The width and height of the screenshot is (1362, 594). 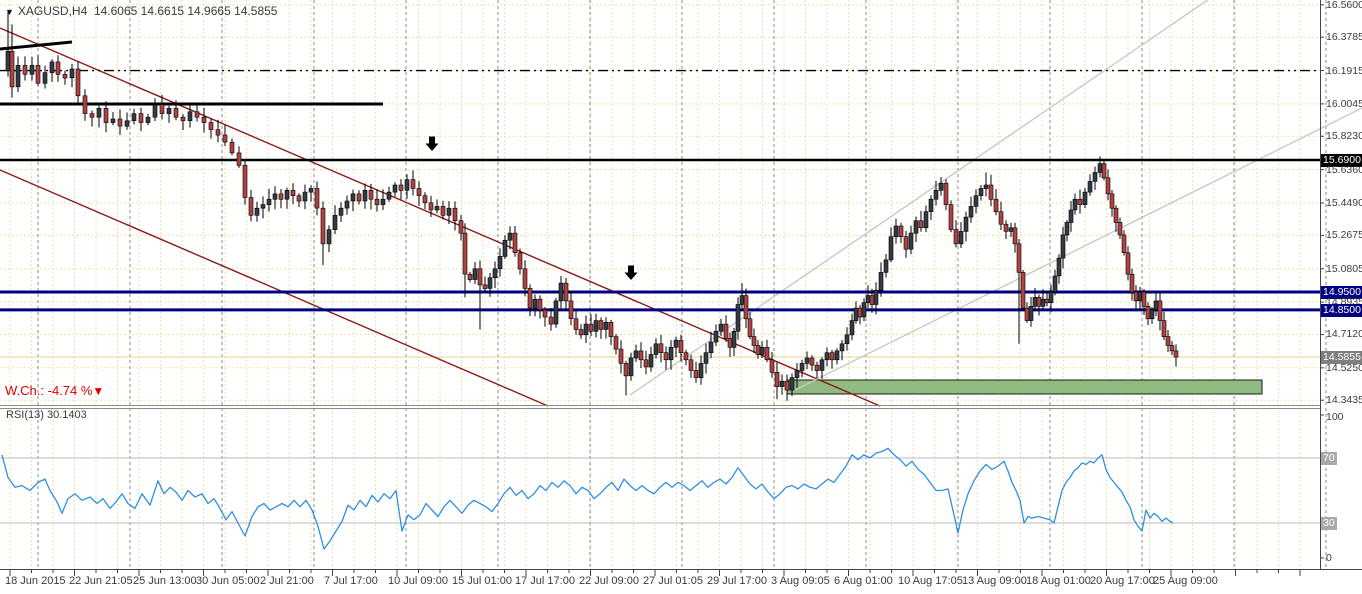 What do you see at coordinates (49, 390) in the screenshot?
I see `week-change-text: W.Ch.: -4.74 %` at bounding box center [49, 390].